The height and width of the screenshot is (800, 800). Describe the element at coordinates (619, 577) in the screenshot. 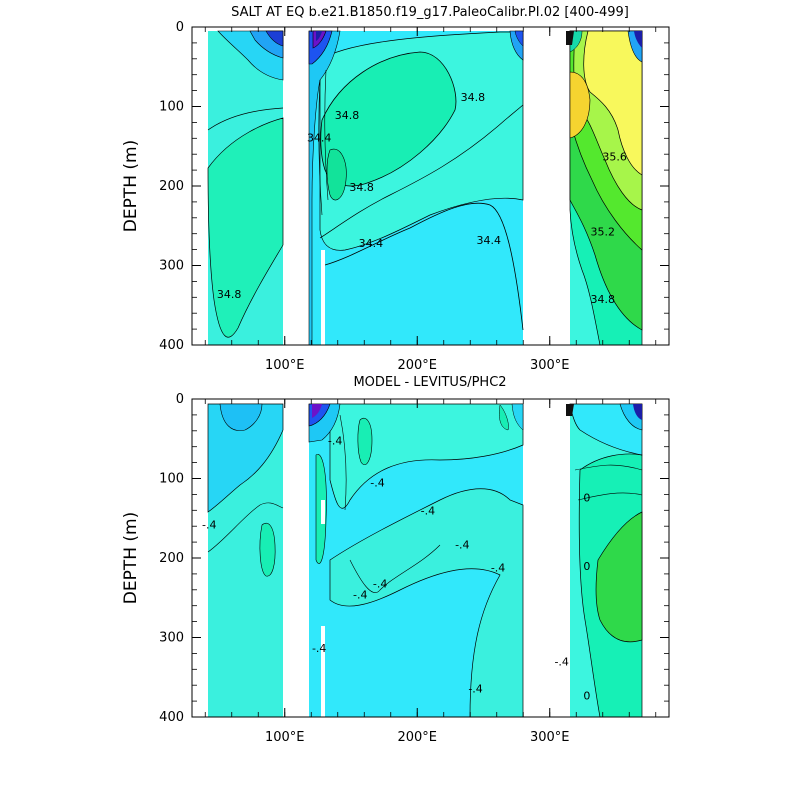

I see `bottom-atlantic-green2` at that location.